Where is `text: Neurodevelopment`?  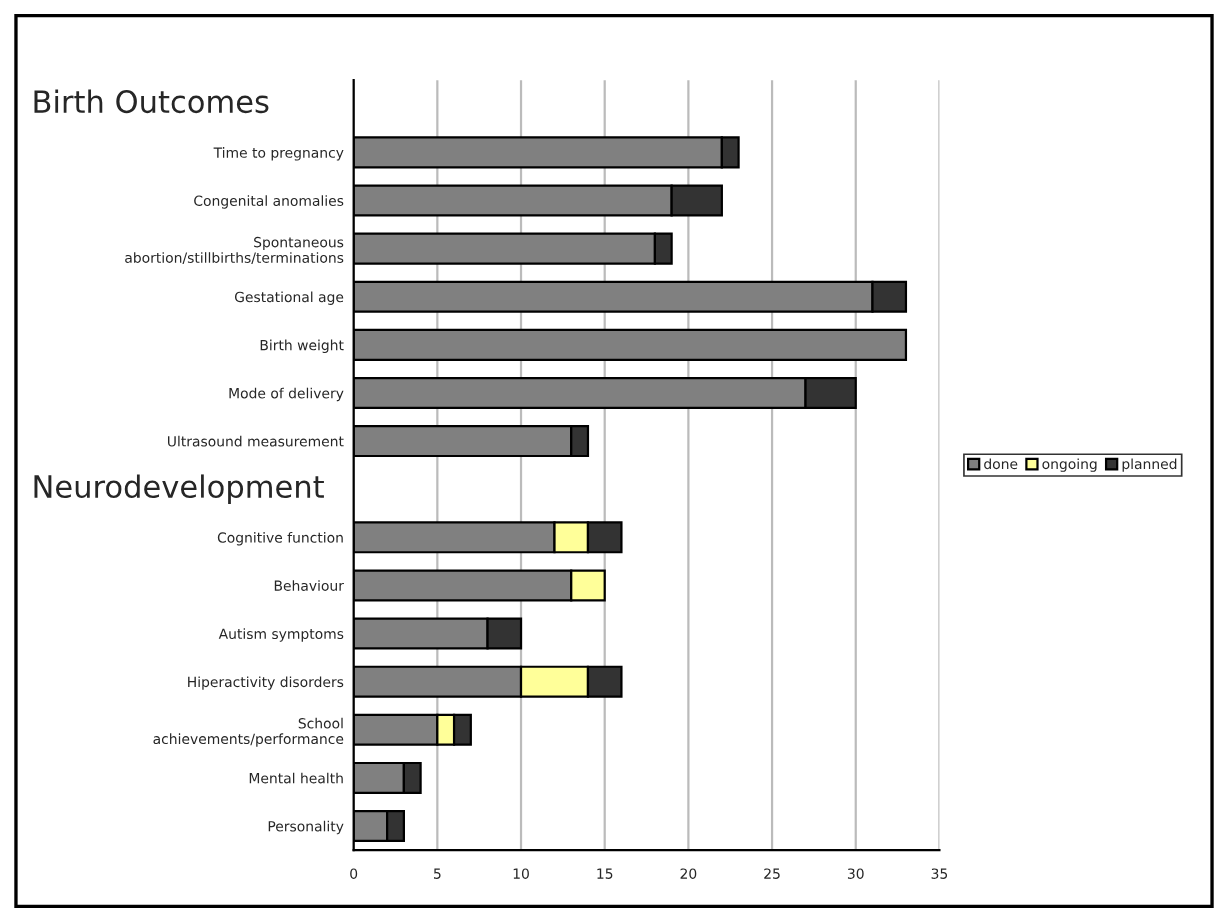 text: Neurodevelopment is located at coordinates (179, 489).